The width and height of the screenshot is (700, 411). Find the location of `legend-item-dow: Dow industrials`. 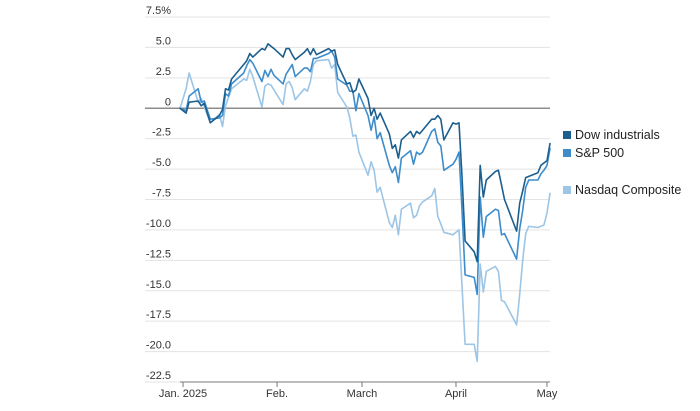

legend-item-dow: Dow industrials is located at coordinates (611, 135).